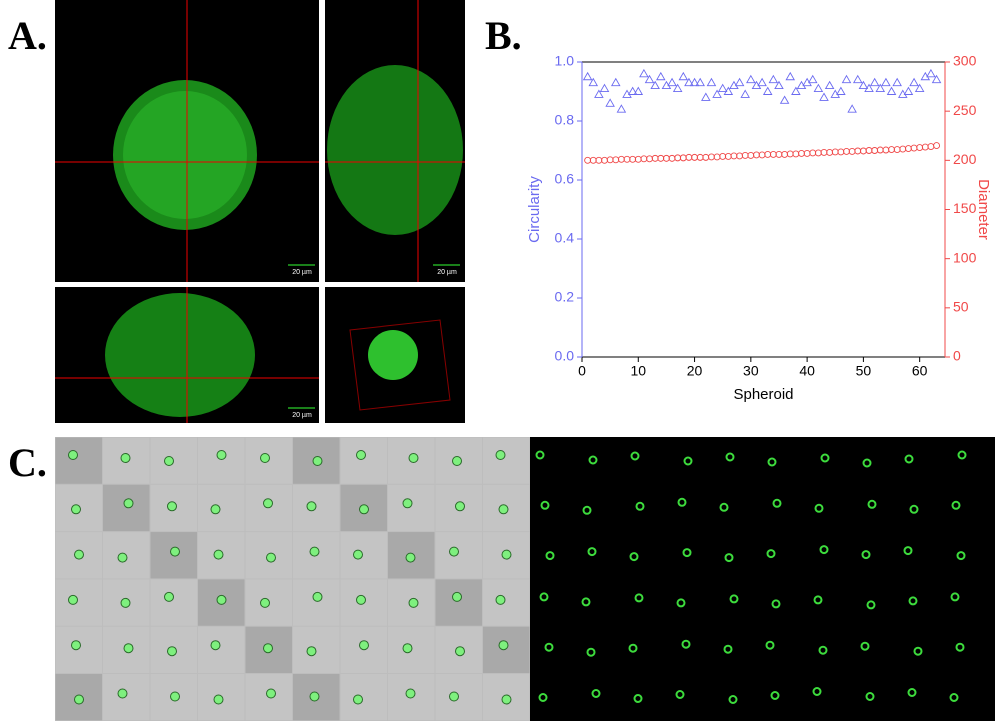 The image size is (995, 721). I want to click on y-axis-label: Circularity, so click(534, 209).